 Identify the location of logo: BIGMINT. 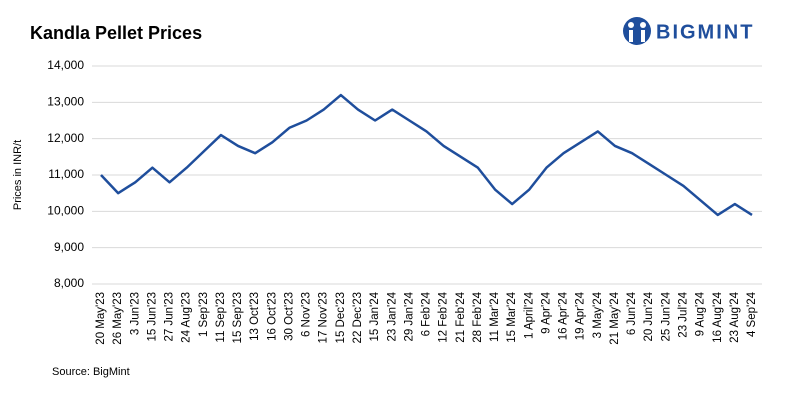
(688, 31).